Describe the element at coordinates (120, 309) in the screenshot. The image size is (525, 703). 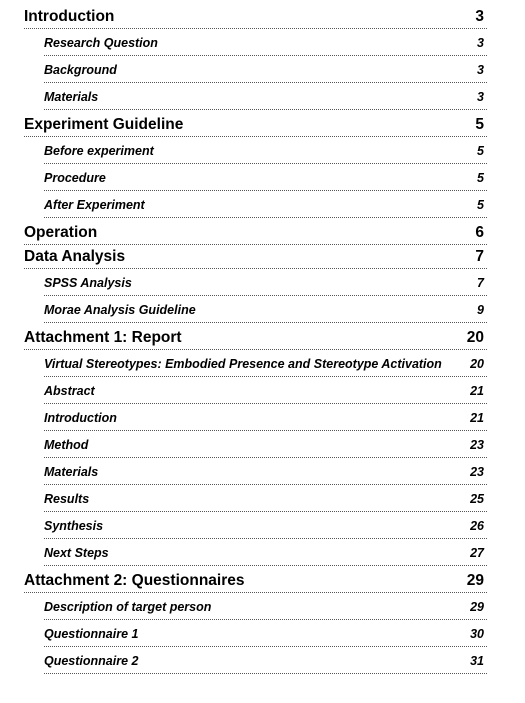
I see `toc-entry-label: Morae Analysis Guideline` at that location.